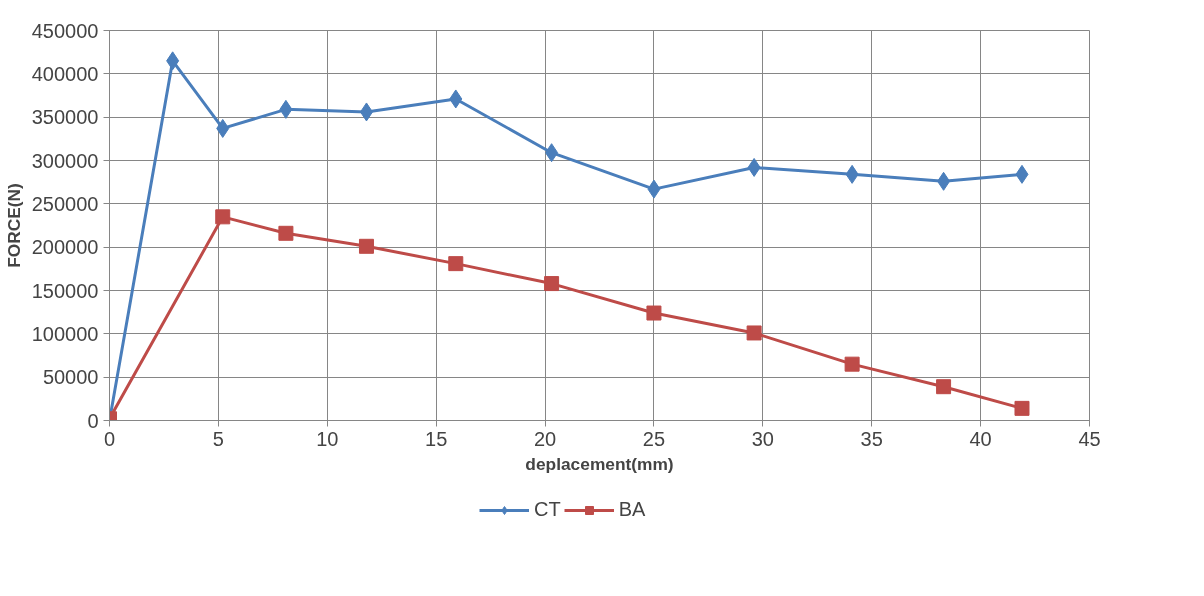 This screenshot has height=596, width=1204. I want to click on x-tick-label: 45, so click(1089, 438).